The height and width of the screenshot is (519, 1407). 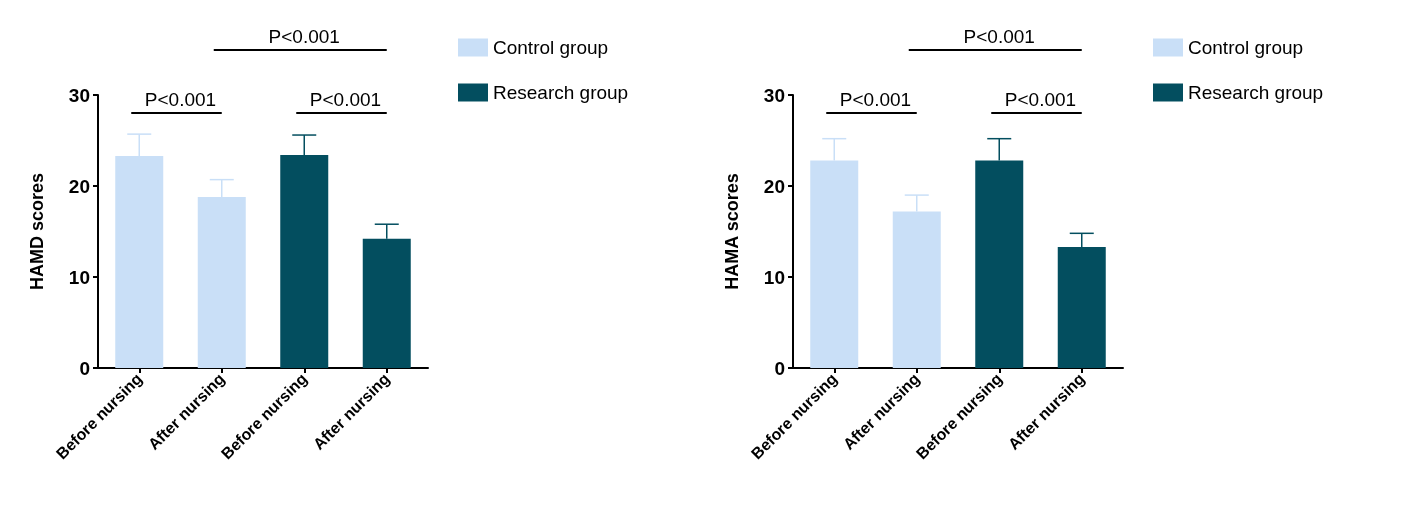 I want to click on y-axis-title: HAMA scores, so click(x=732, y=231).